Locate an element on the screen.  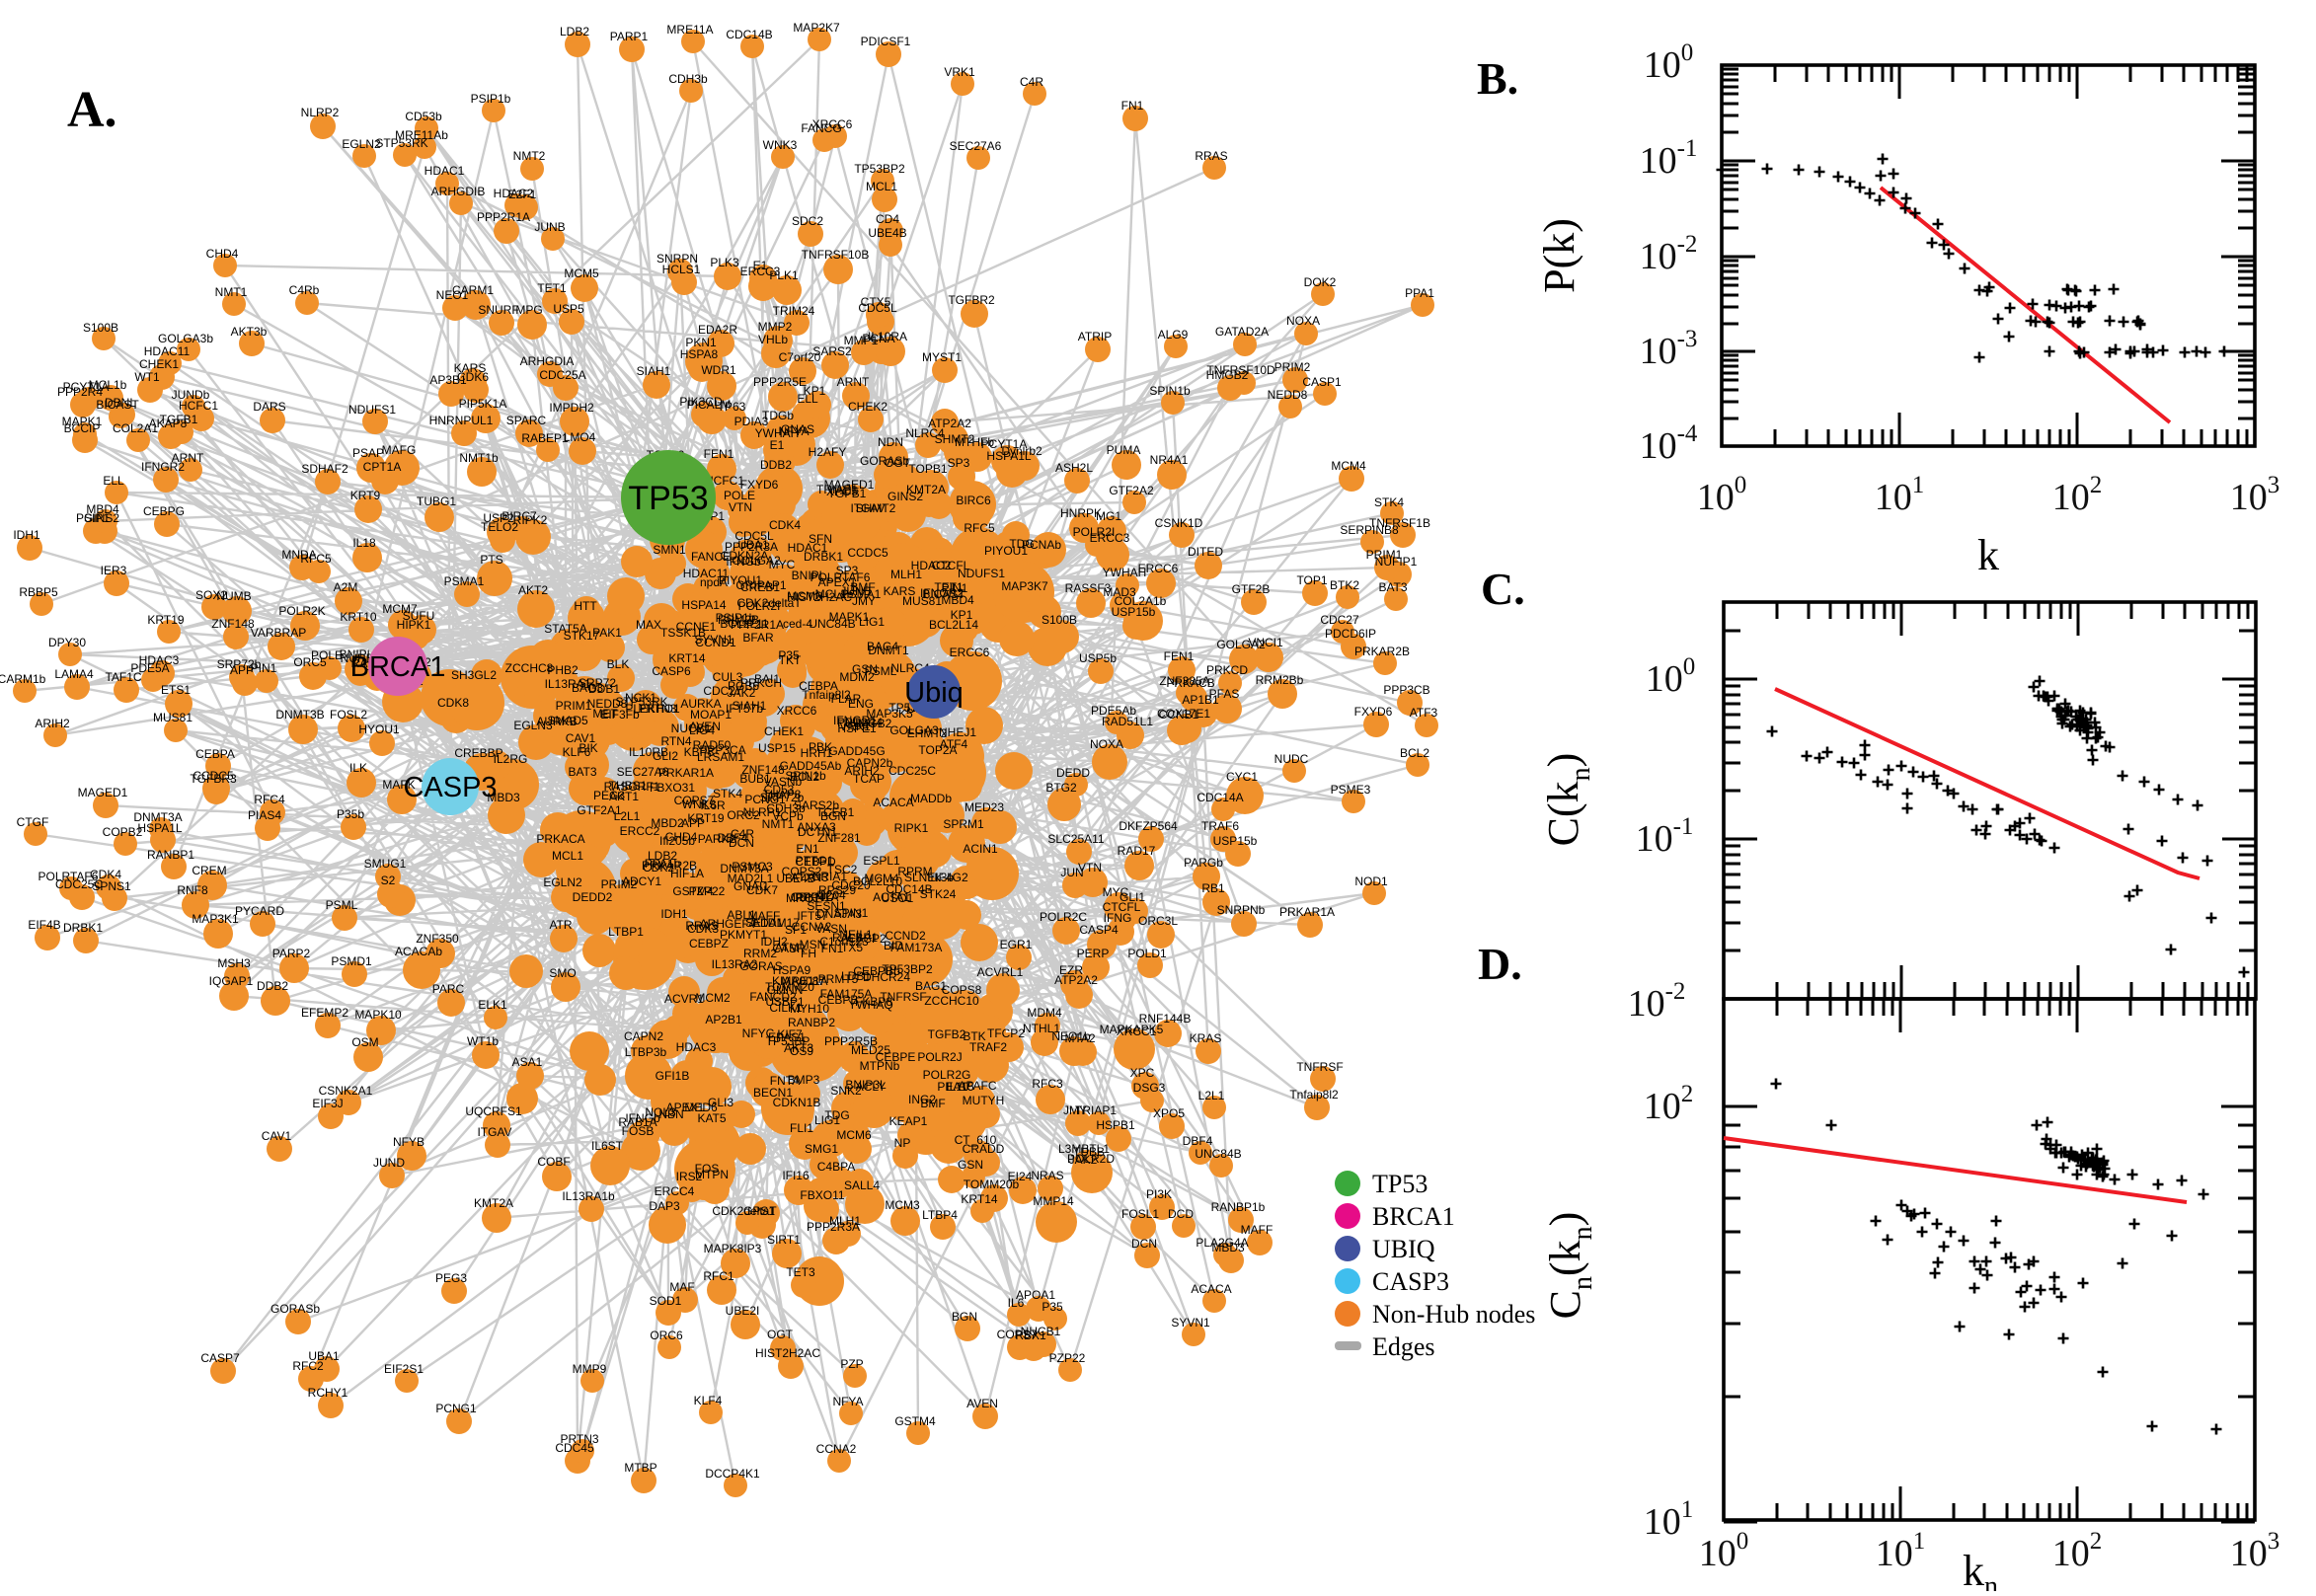
svg-text: PARGb is located at coordinates (1203, 863).